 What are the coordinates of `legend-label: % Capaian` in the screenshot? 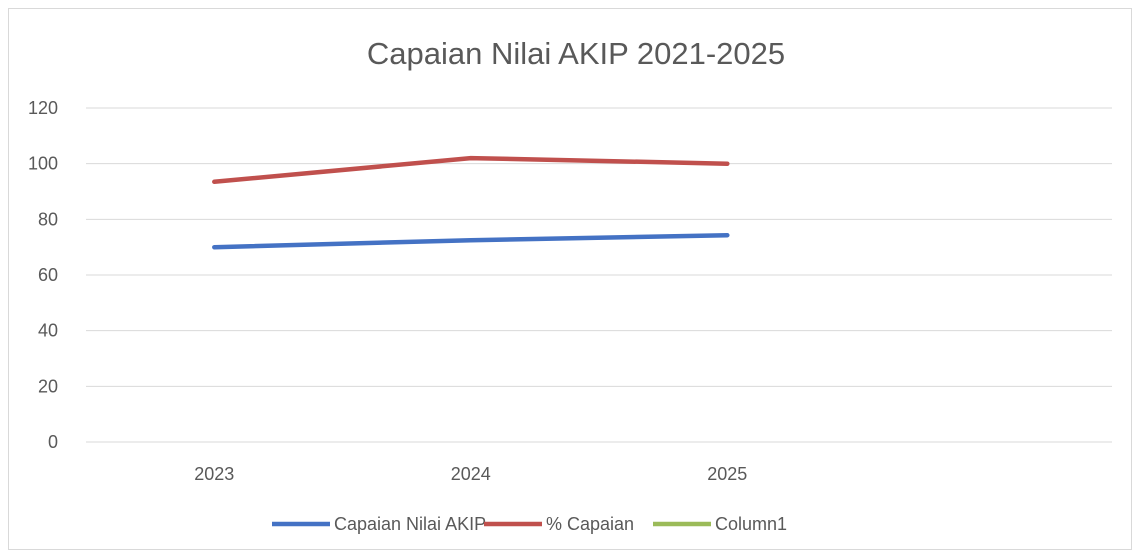 It's located at (590, 524).